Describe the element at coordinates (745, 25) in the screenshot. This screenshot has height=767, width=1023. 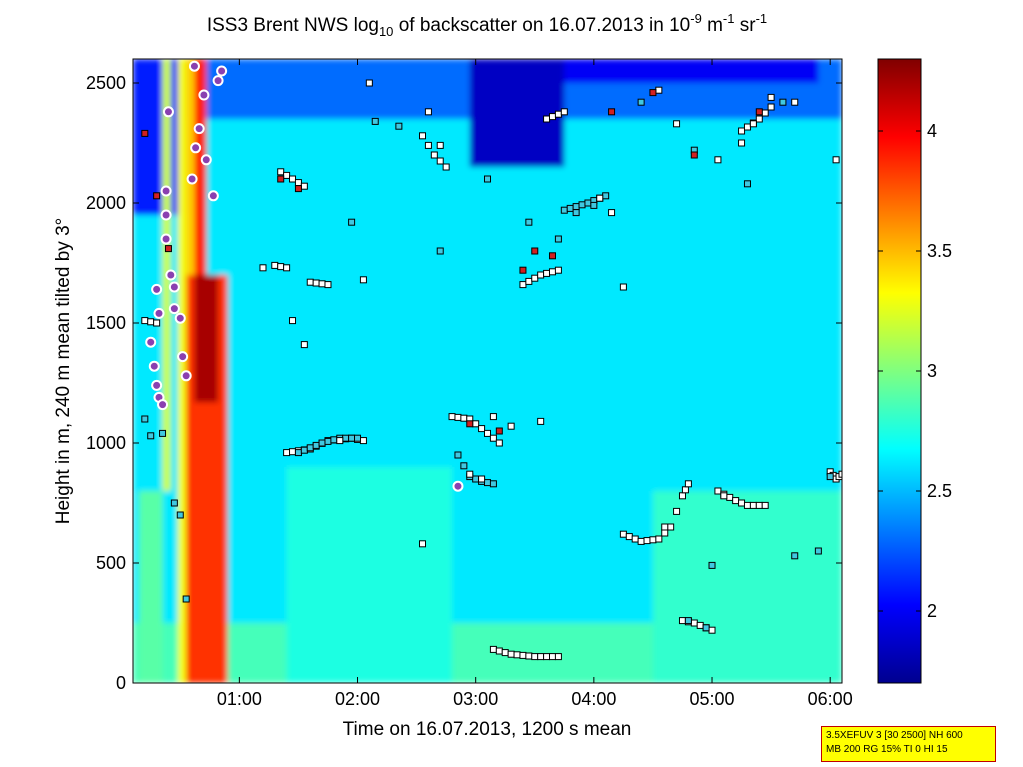
I see `title-part-d: sr` at that location.